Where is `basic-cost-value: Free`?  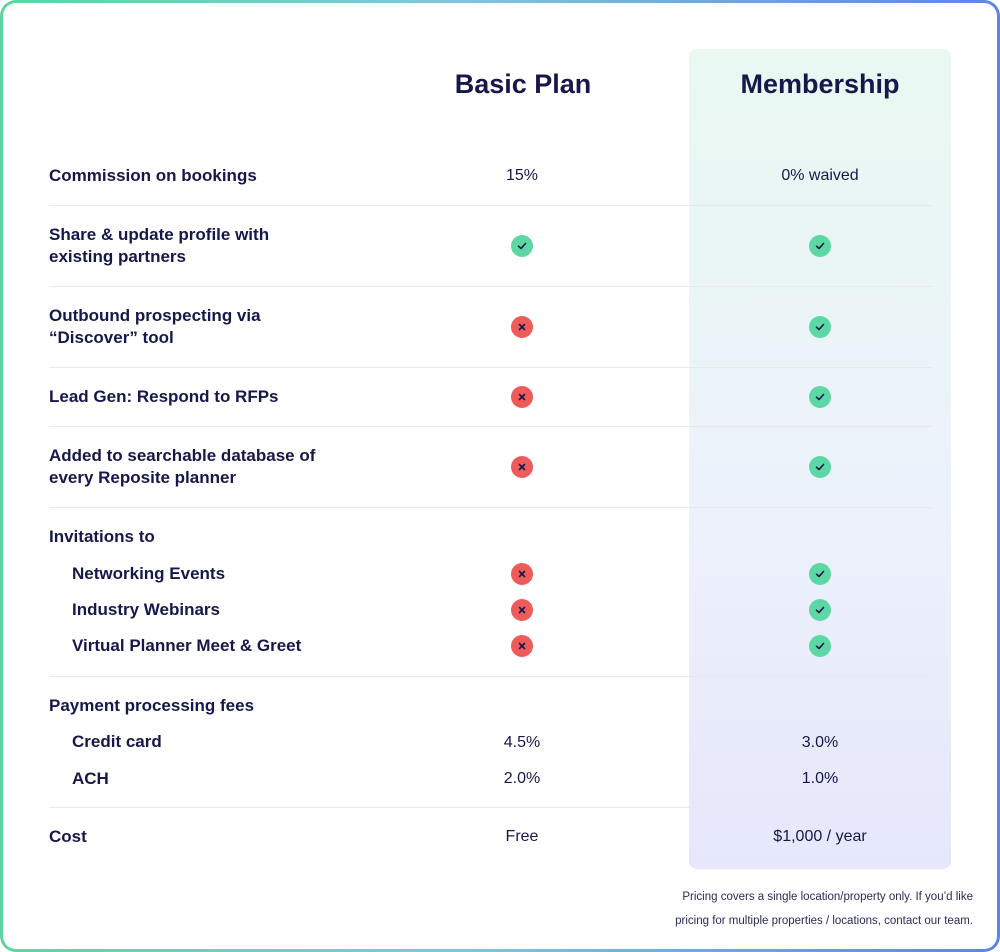
basic-cost-value: Free is located at coordinates (522, 836).